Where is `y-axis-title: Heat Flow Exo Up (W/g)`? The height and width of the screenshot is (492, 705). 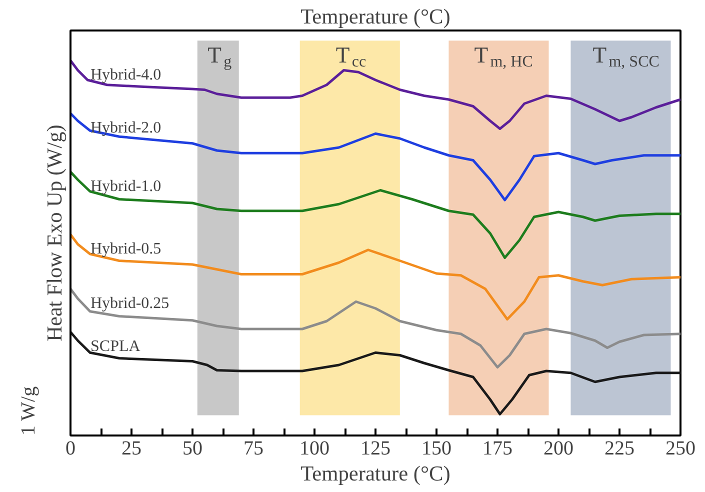
y-axis-title: Heat Flow Exo Up (W/g) is located at coordinates (54, 233).